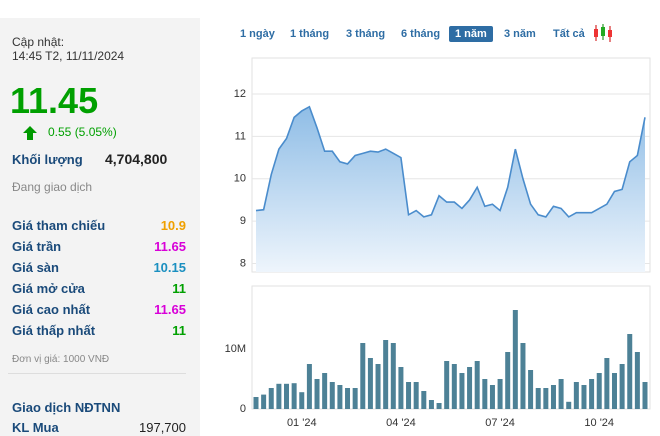  What do you see at coordinates (569, 34) in the screenshot?
I see `range-button: Tất cả` at bounding box center [569, 34].